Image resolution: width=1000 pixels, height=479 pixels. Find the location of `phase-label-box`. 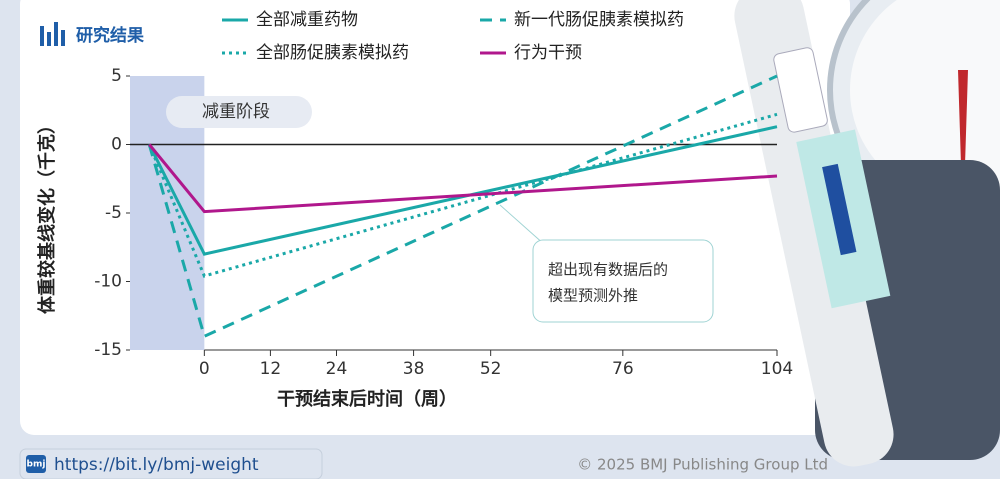

phase-label-box is located at coordinates (239, 112).